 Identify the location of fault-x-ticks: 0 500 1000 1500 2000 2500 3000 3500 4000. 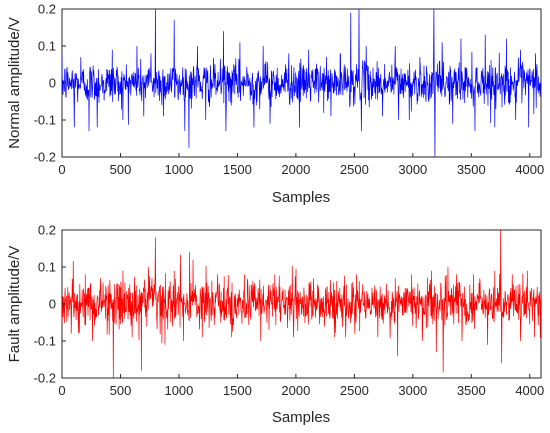
(301, 386).